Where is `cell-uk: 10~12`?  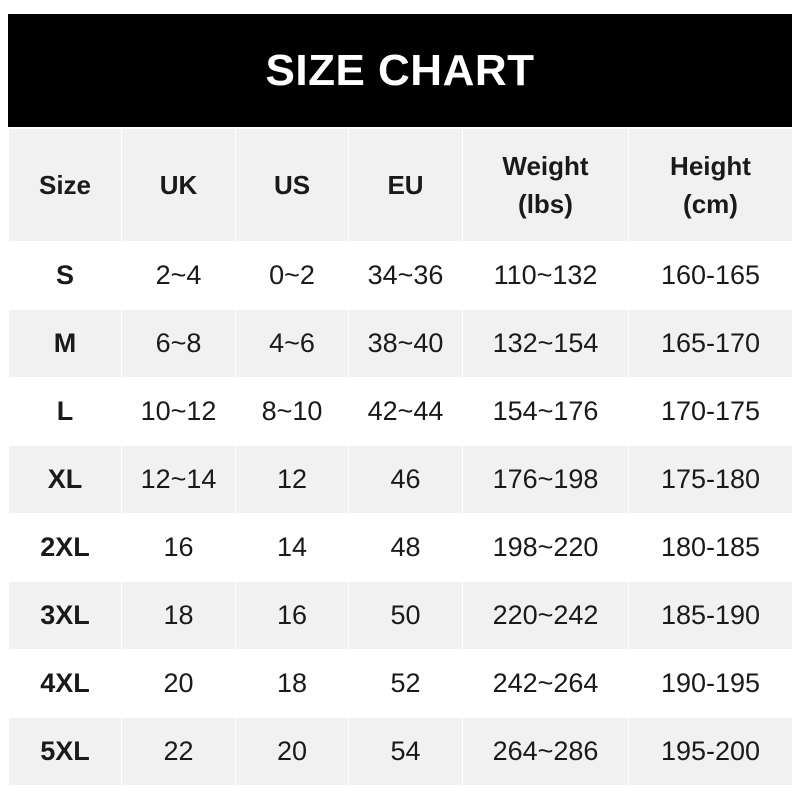
cell-uk: 10~12 is located at coordinates (178, 411).